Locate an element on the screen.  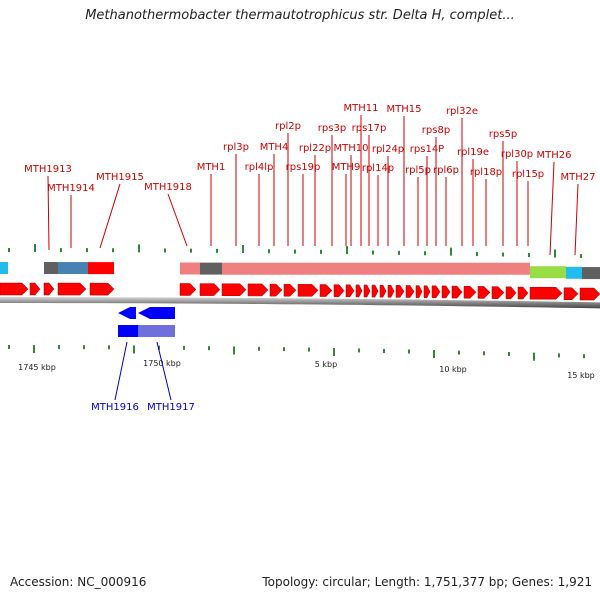
gene-features is located at coordinates (300, 299).